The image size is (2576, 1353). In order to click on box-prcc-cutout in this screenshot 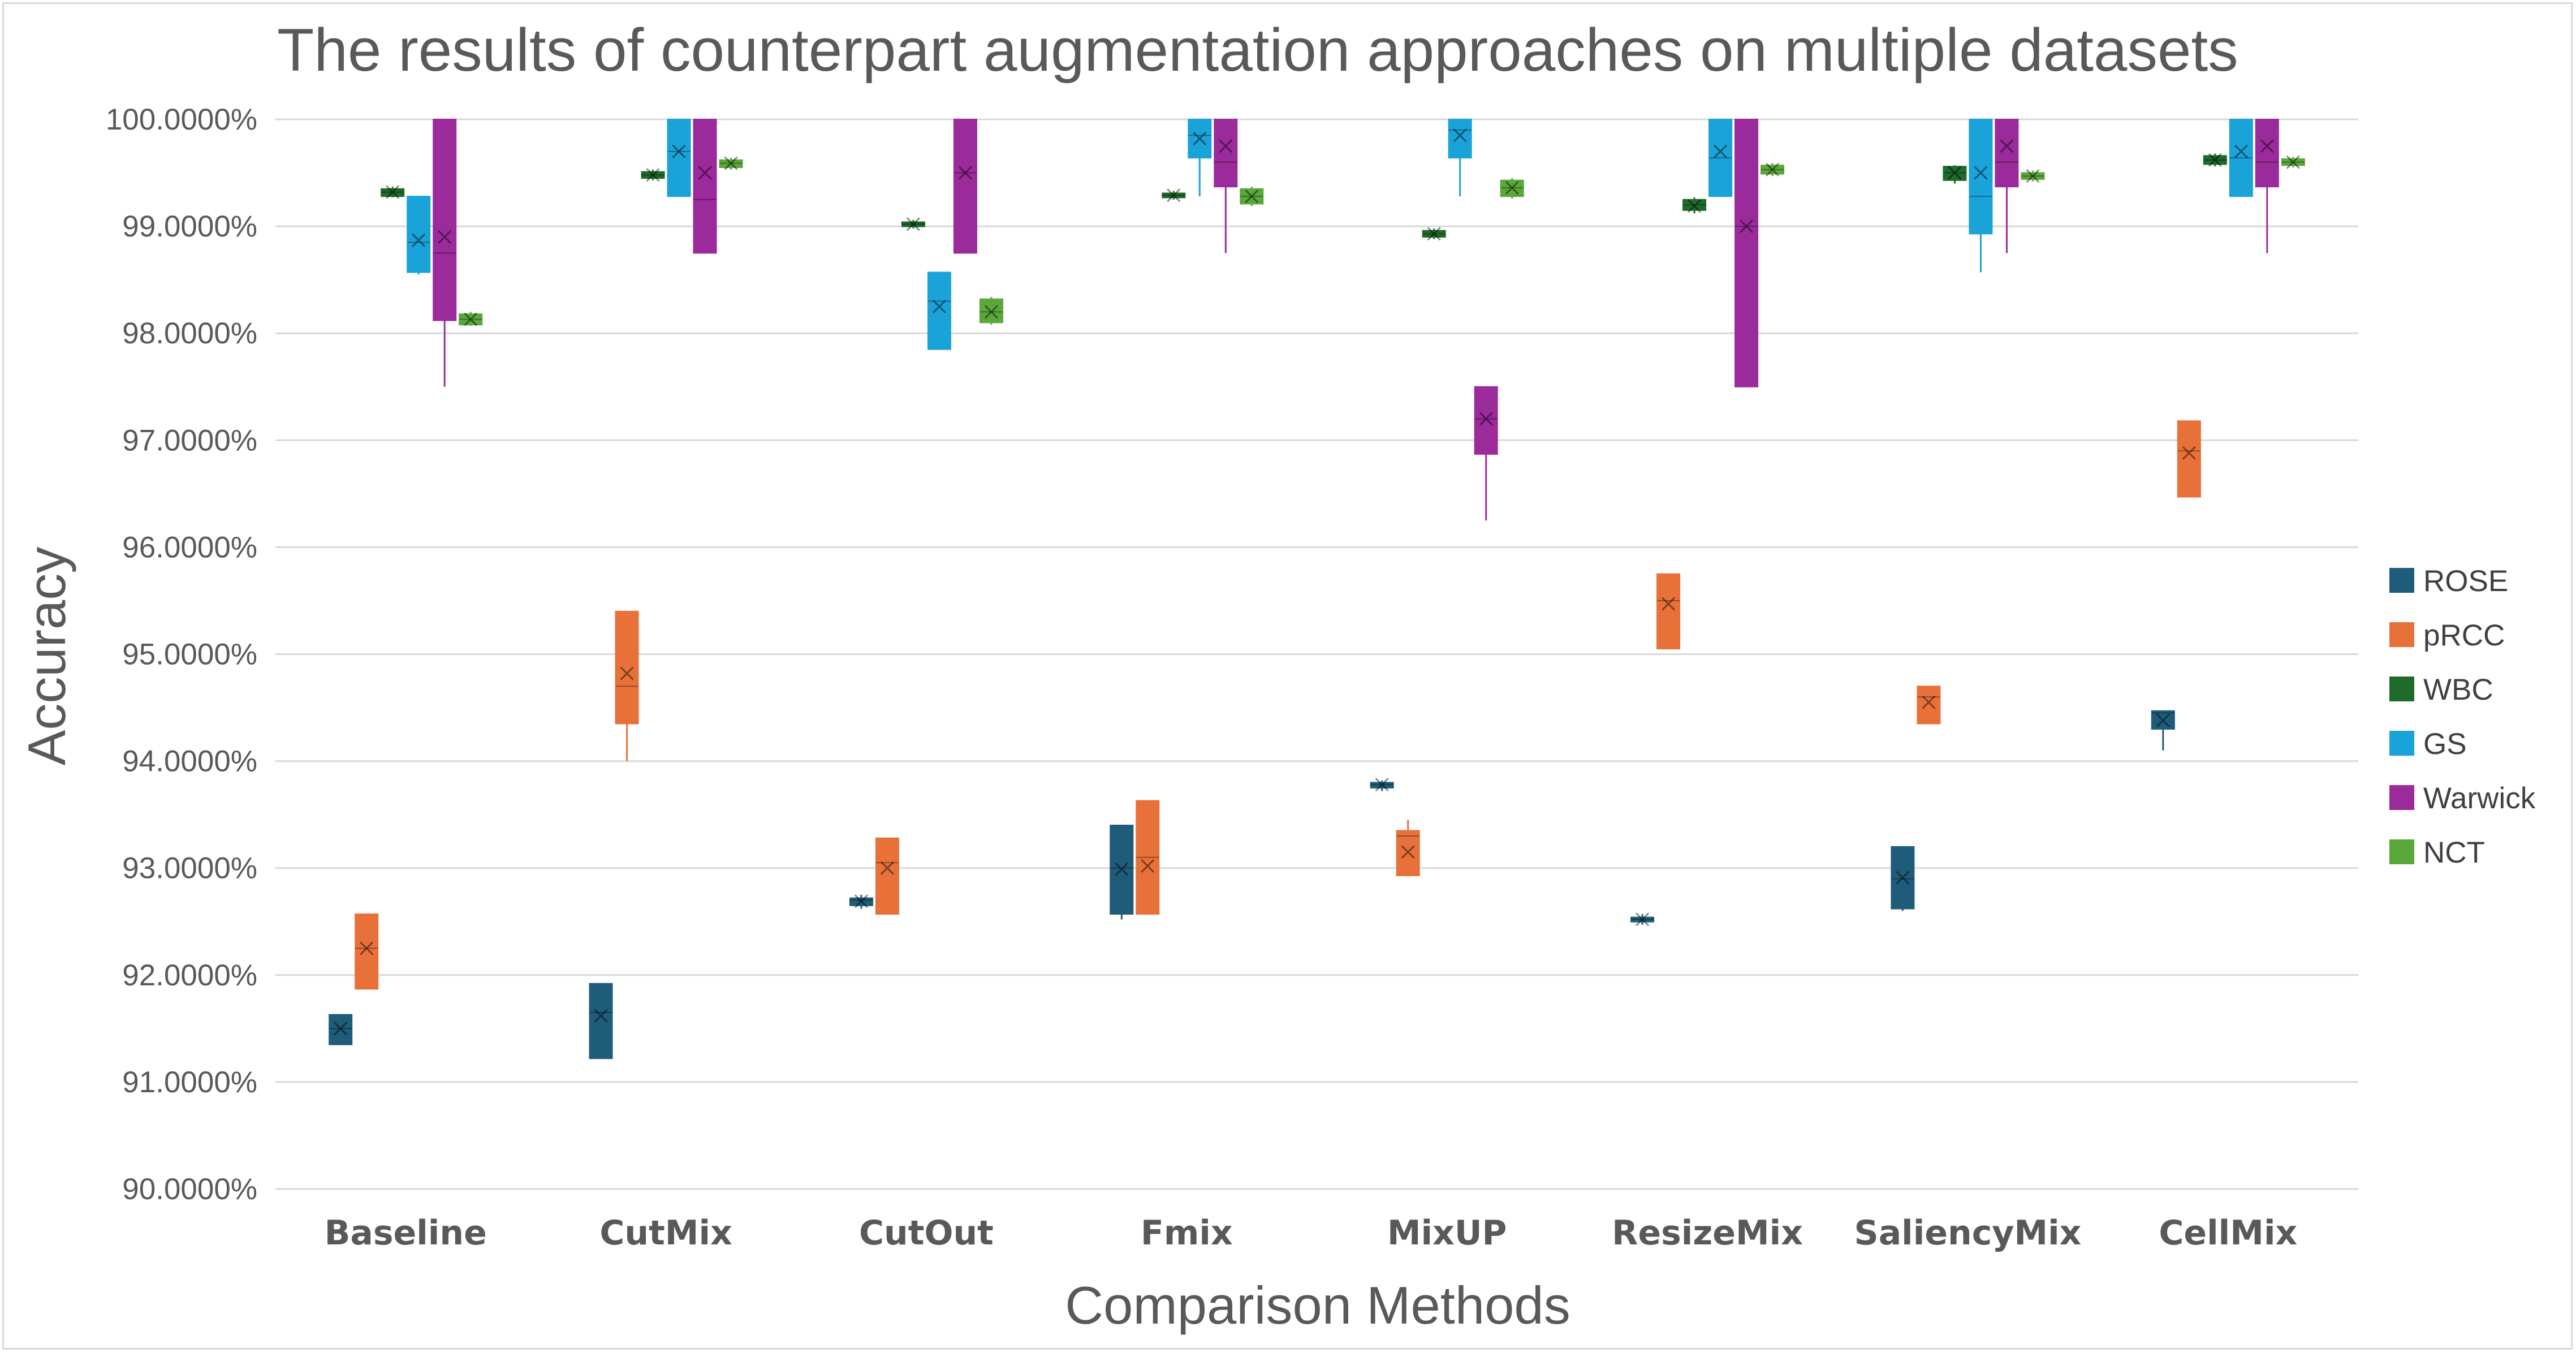, I will do `click(887, 876)`.